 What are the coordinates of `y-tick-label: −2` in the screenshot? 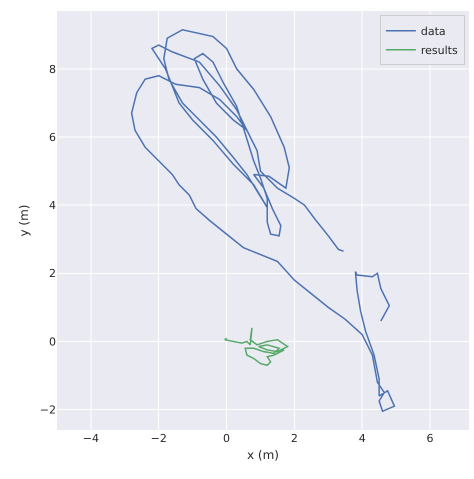 It's located at (48, 409).